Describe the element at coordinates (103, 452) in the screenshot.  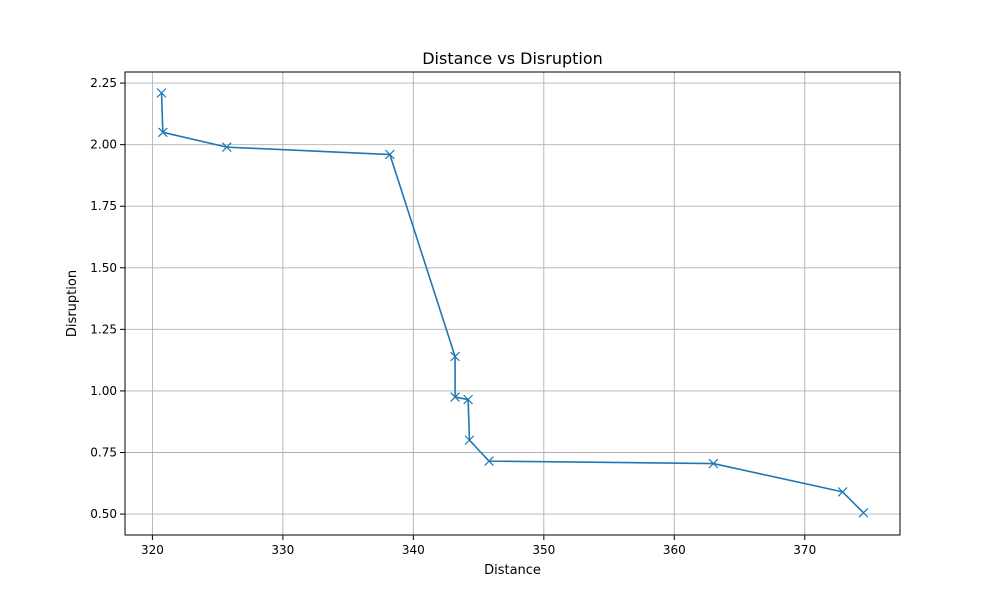
I see `y-tick-label: 0.75` at that location.